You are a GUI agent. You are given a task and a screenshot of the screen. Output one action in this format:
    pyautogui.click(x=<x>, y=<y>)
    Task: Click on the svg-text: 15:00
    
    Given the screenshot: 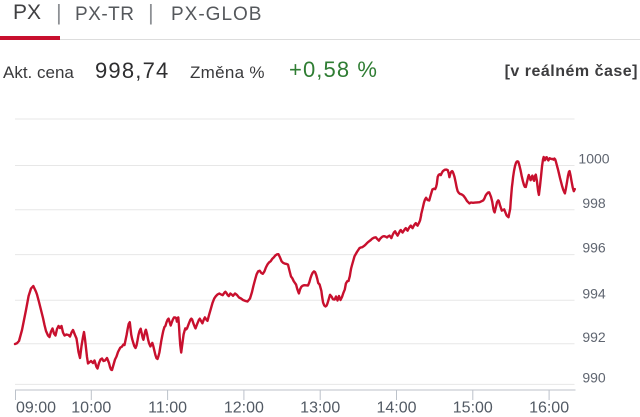 What is the action you would take?
    pyautogui.click(x=473, y=408)
    